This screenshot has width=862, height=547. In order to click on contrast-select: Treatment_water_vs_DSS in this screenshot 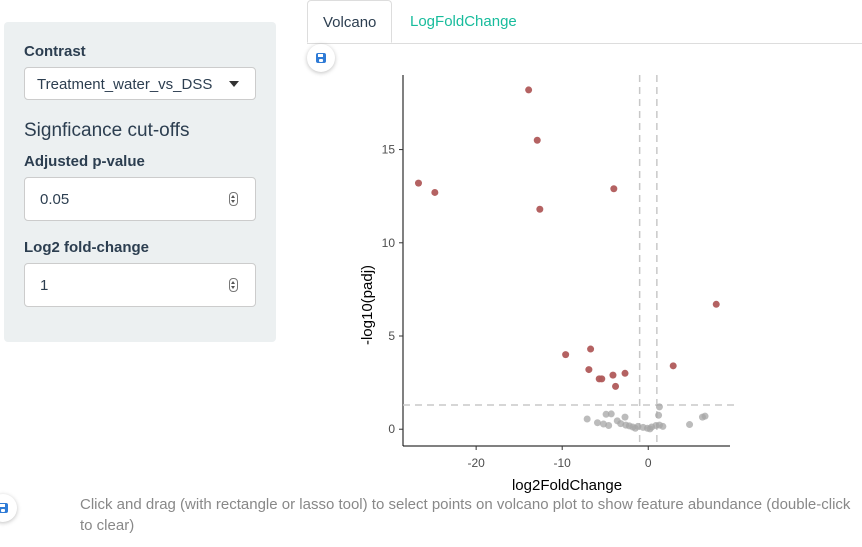, I will do `click(140, 83)`.